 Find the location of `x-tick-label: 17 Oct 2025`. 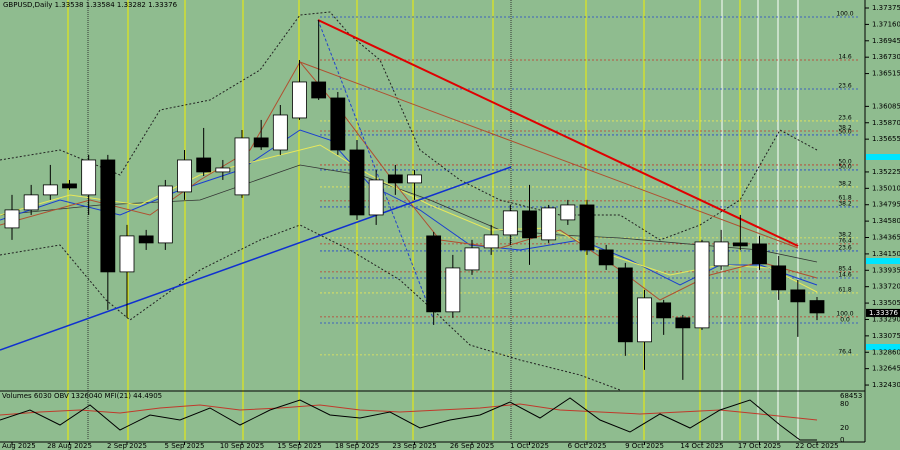

x-tick-label: 17 Oct 2025 is located at coordinates (759, 446).